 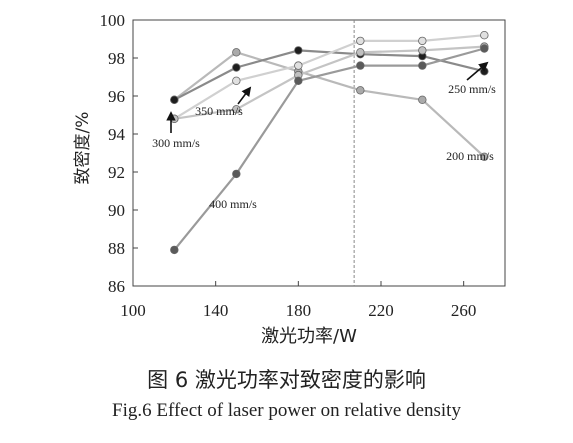 I want to click on annotation-label: 200 mm/s, so click(x=470, y=156).